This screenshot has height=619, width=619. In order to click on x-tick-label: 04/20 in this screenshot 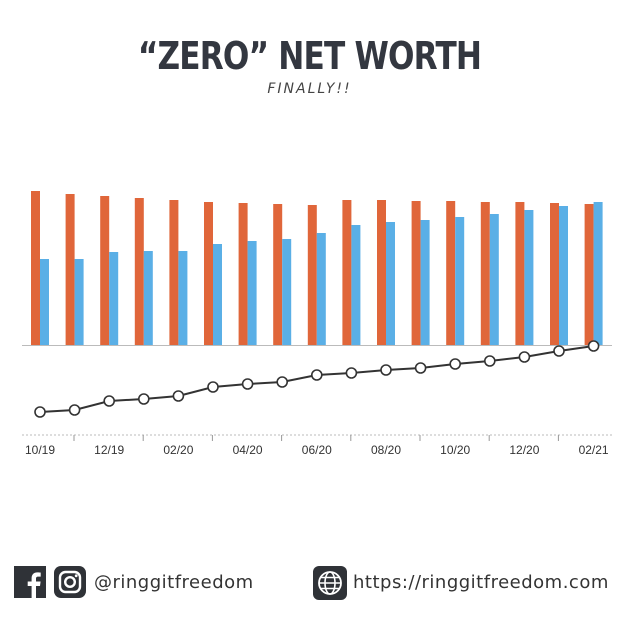, I will do `click(248, 450)`.